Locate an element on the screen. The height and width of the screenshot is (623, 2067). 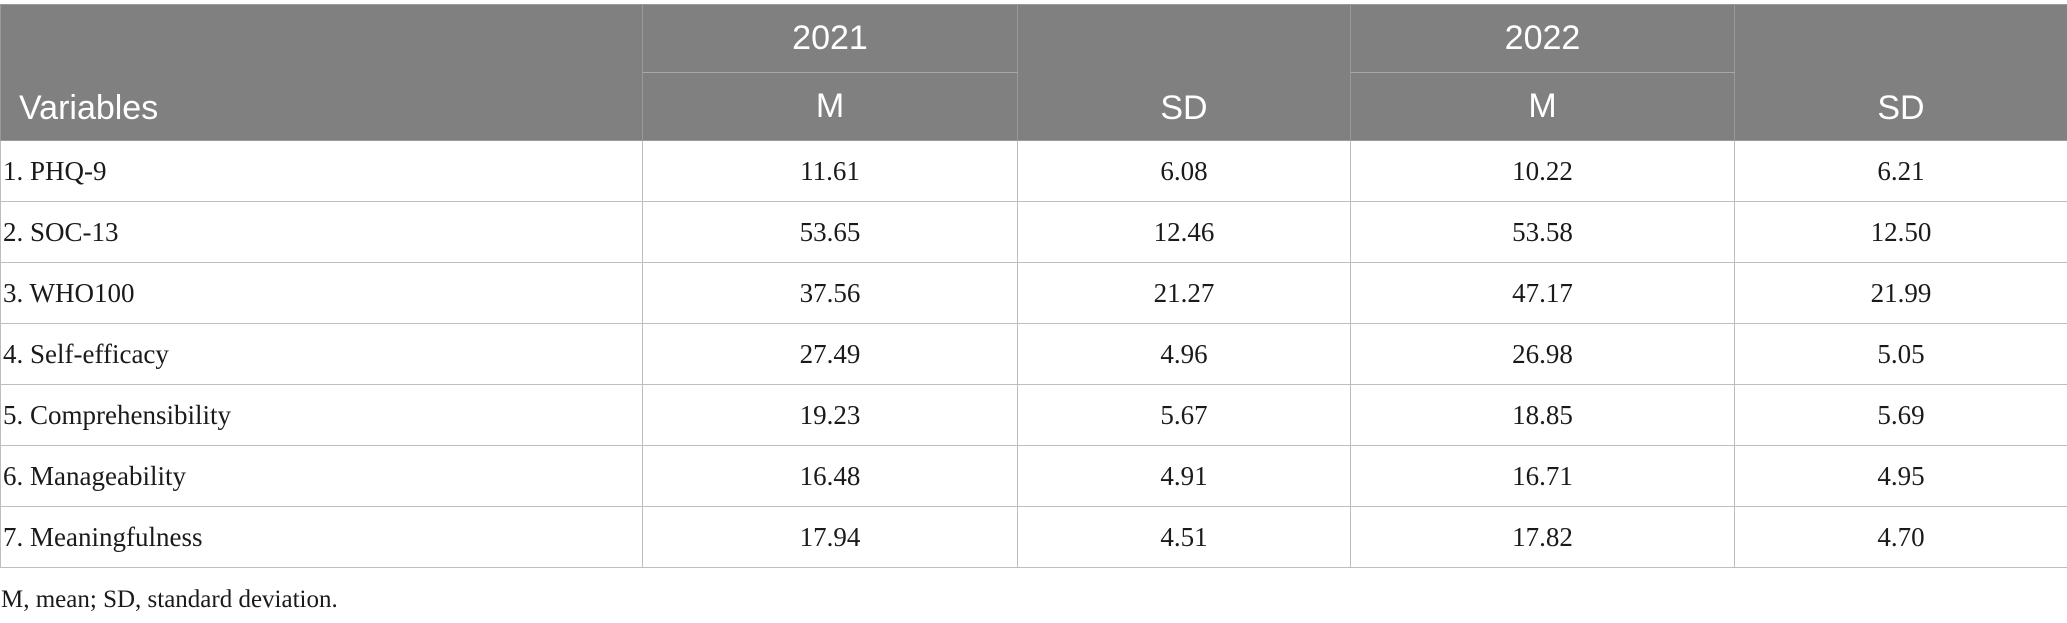
cell-sd-2021: 4.96 is located at coordinates (1184, 354).